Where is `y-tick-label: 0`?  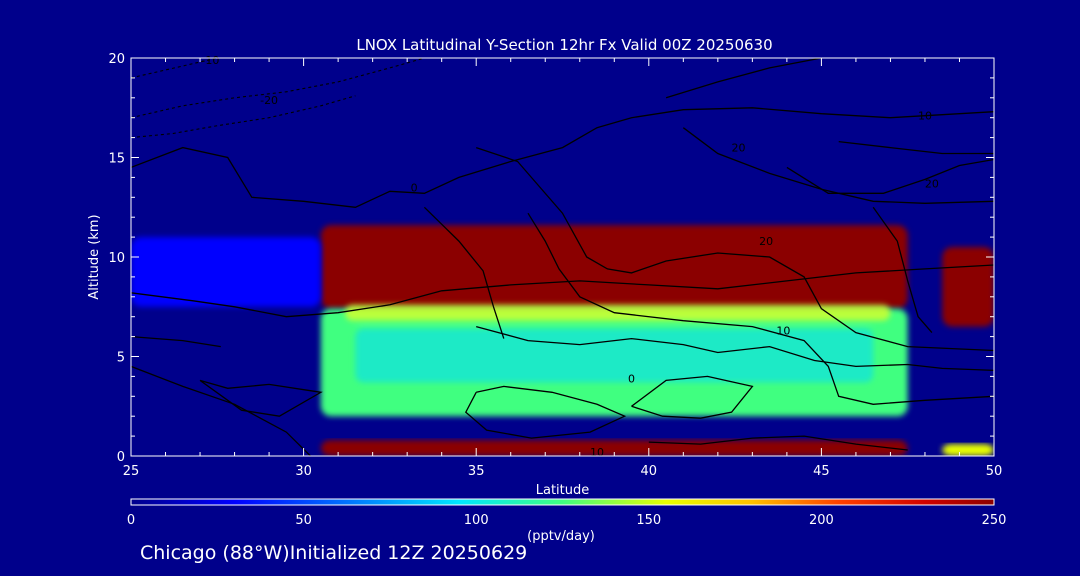
y-tick-label: 0 is located at coordinates (121, 457).